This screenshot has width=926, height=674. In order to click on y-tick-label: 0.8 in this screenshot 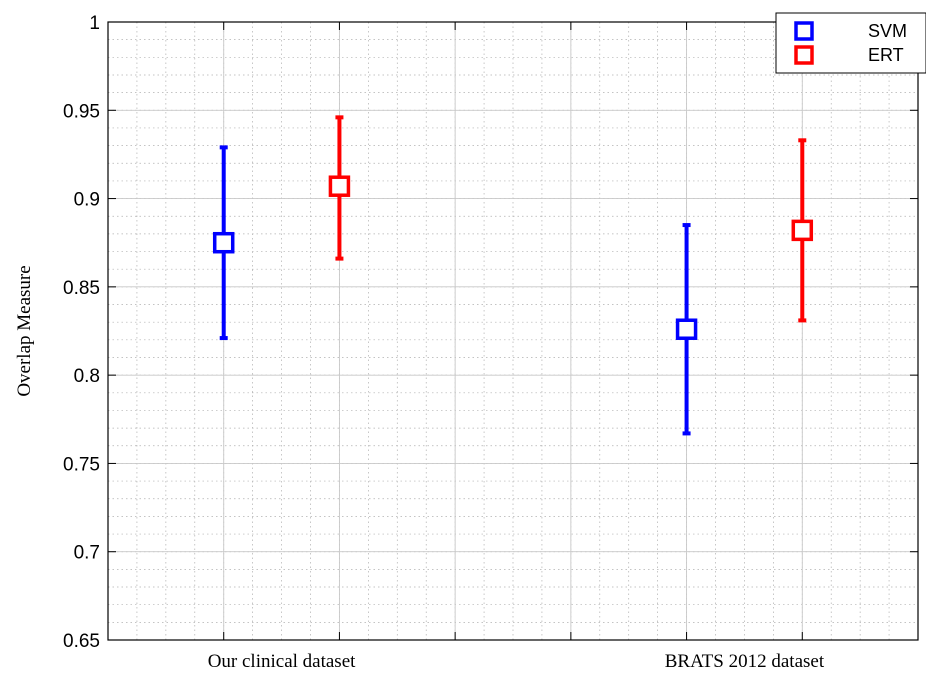, I will do `click(87, 376)`.